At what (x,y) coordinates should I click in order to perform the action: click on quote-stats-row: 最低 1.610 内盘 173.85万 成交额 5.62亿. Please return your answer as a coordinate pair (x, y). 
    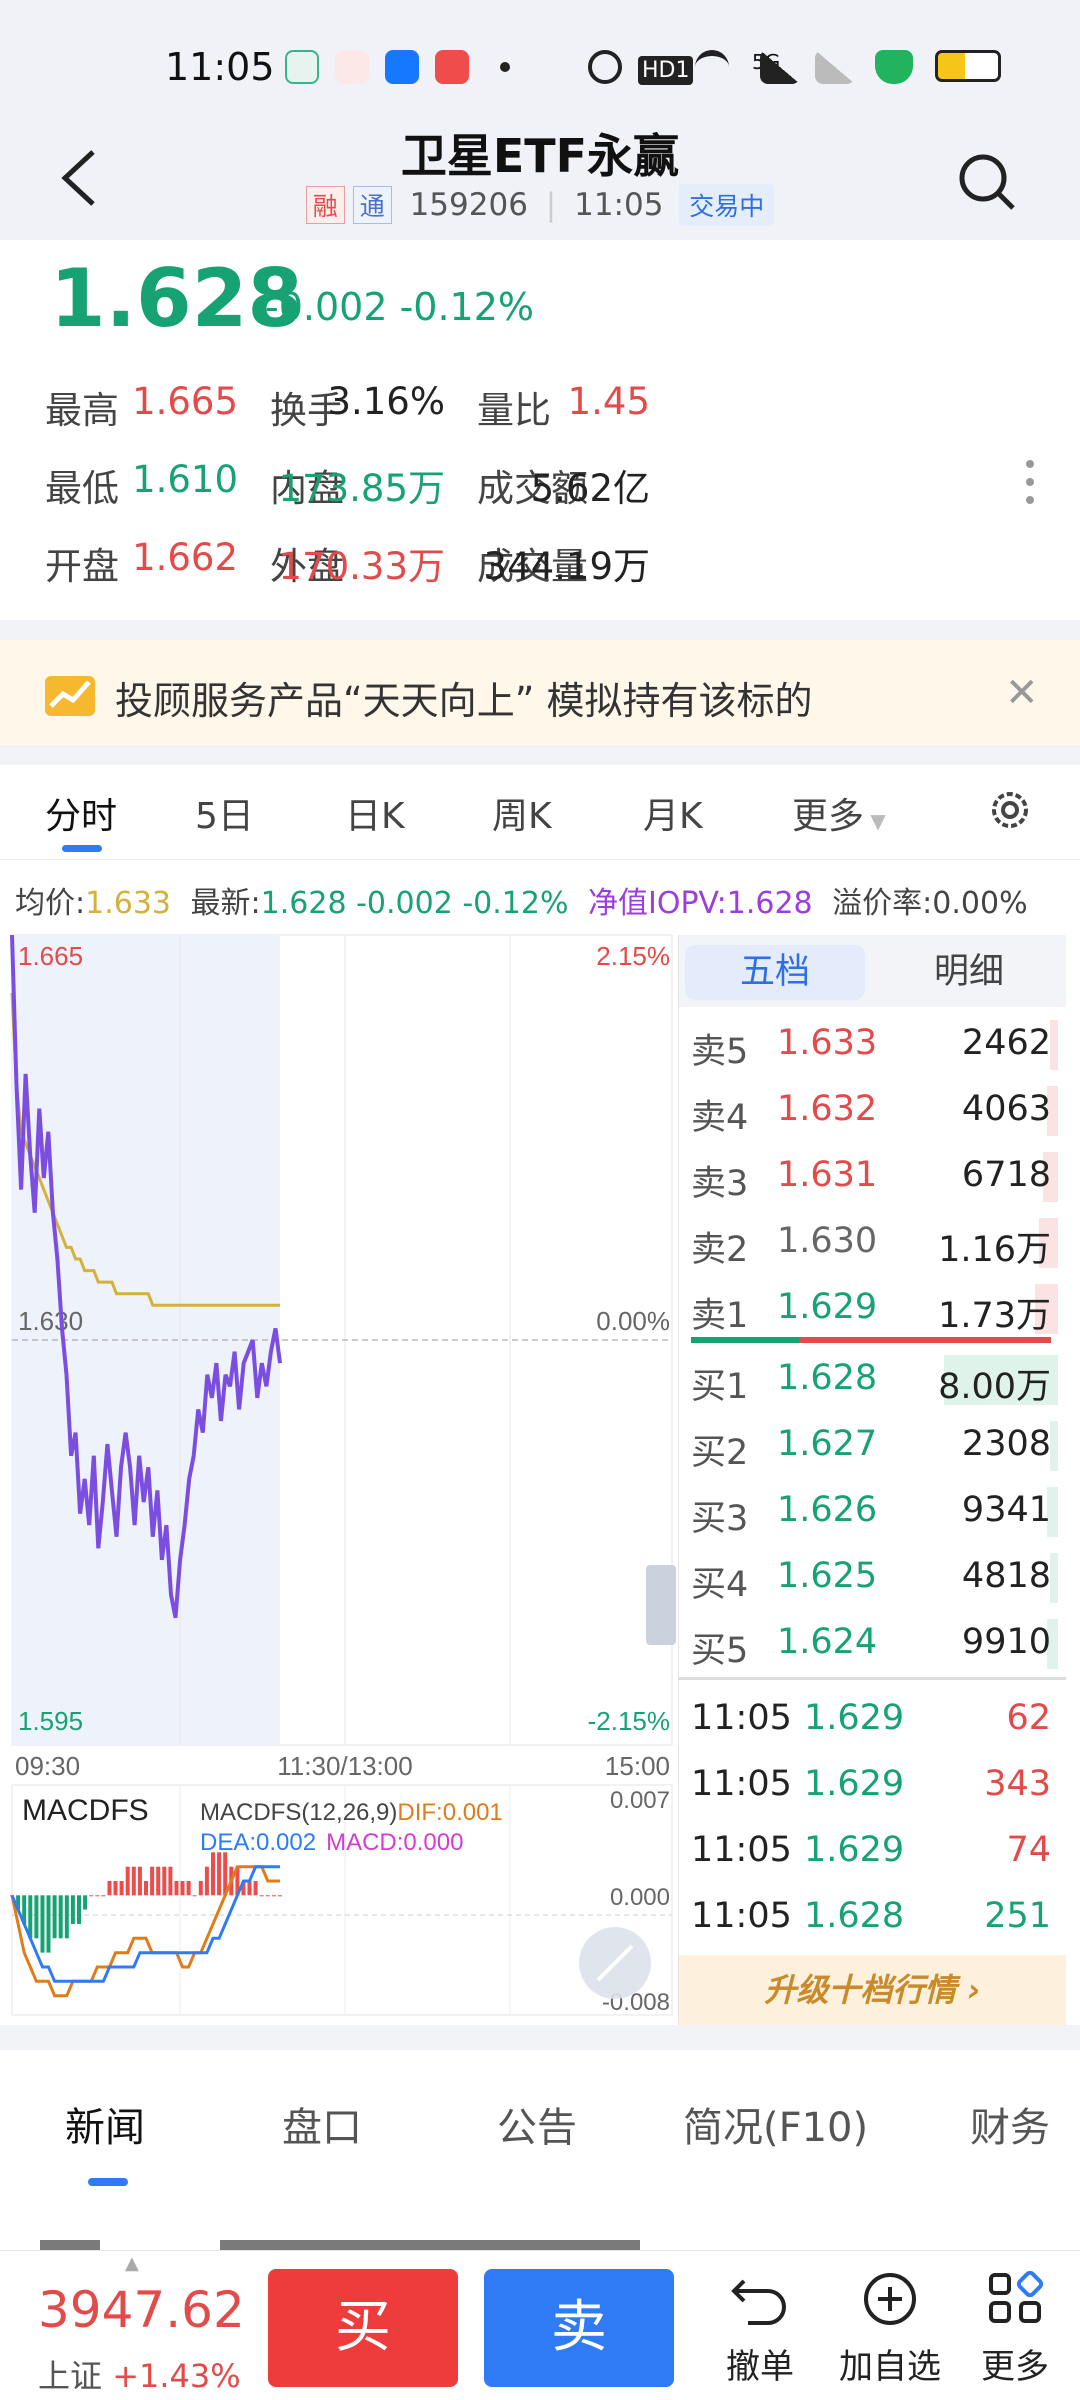
    Looking at the image, I should click on (545, 497).